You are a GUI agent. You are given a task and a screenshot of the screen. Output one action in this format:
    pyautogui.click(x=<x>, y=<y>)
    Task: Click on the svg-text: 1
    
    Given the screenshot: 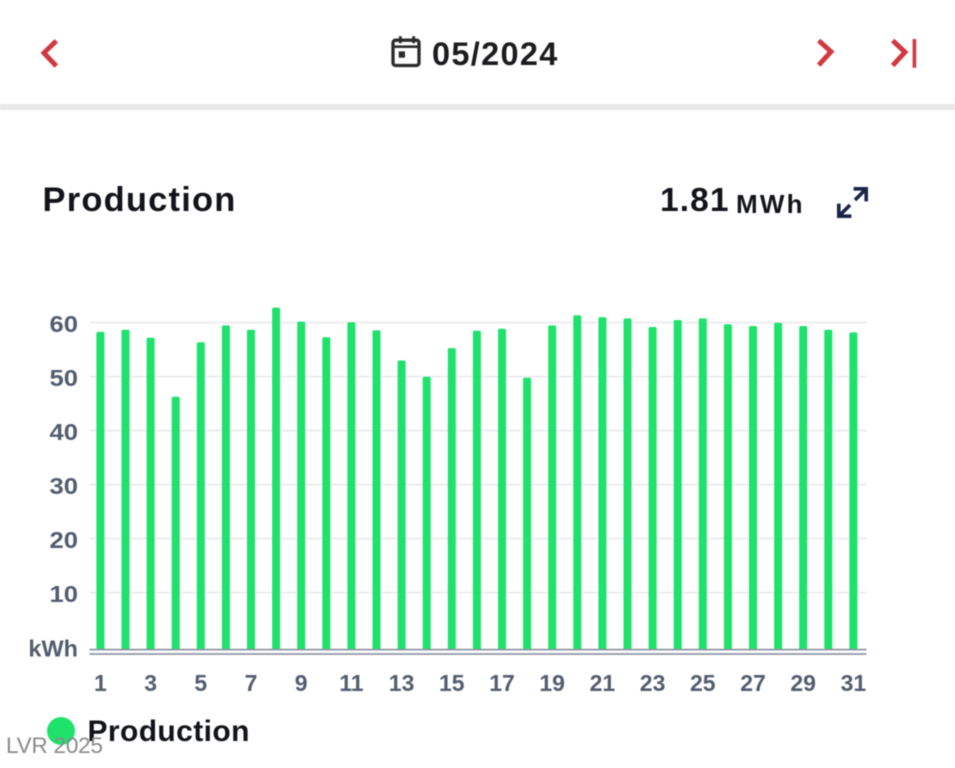 What is the action you would take?
    pyautogui.click(x=100, y=683)
    